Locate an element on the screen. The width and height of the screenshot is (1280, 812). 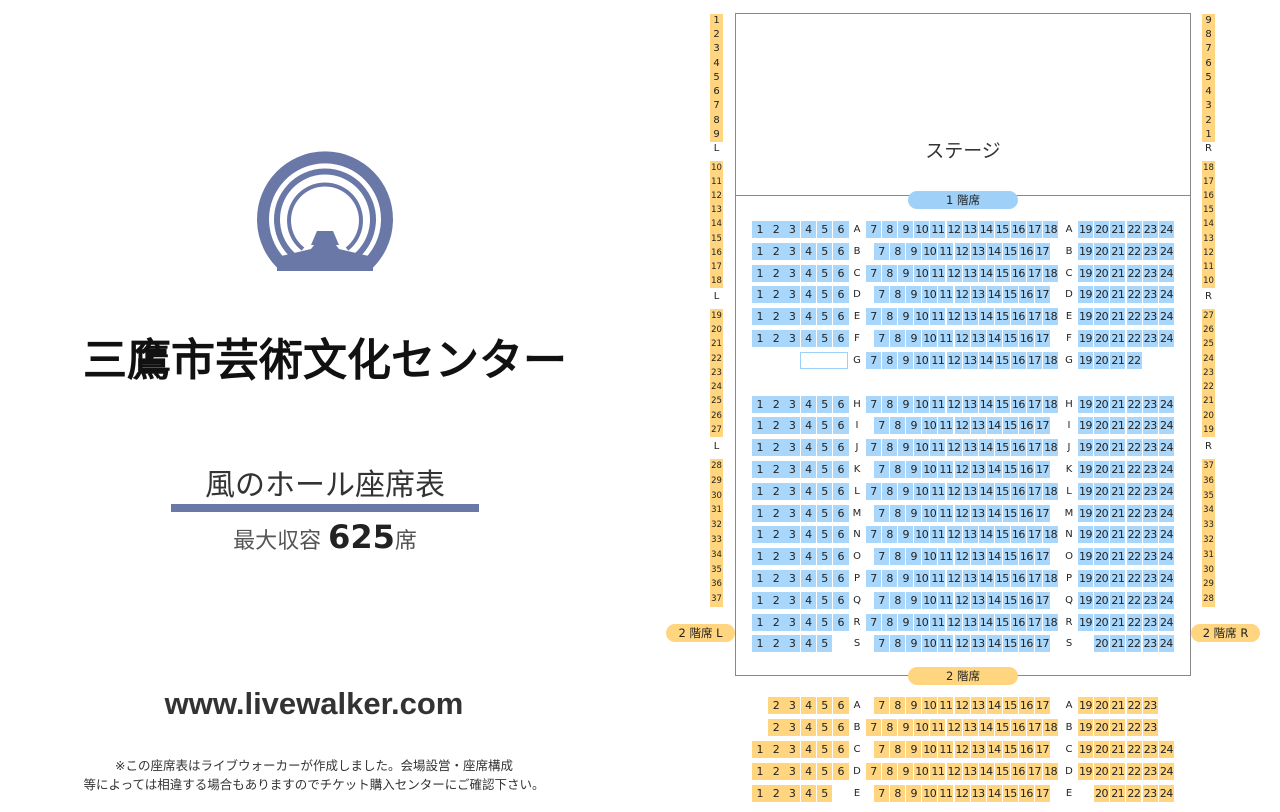
seat: 29 is located at coordinates (1208, 584).